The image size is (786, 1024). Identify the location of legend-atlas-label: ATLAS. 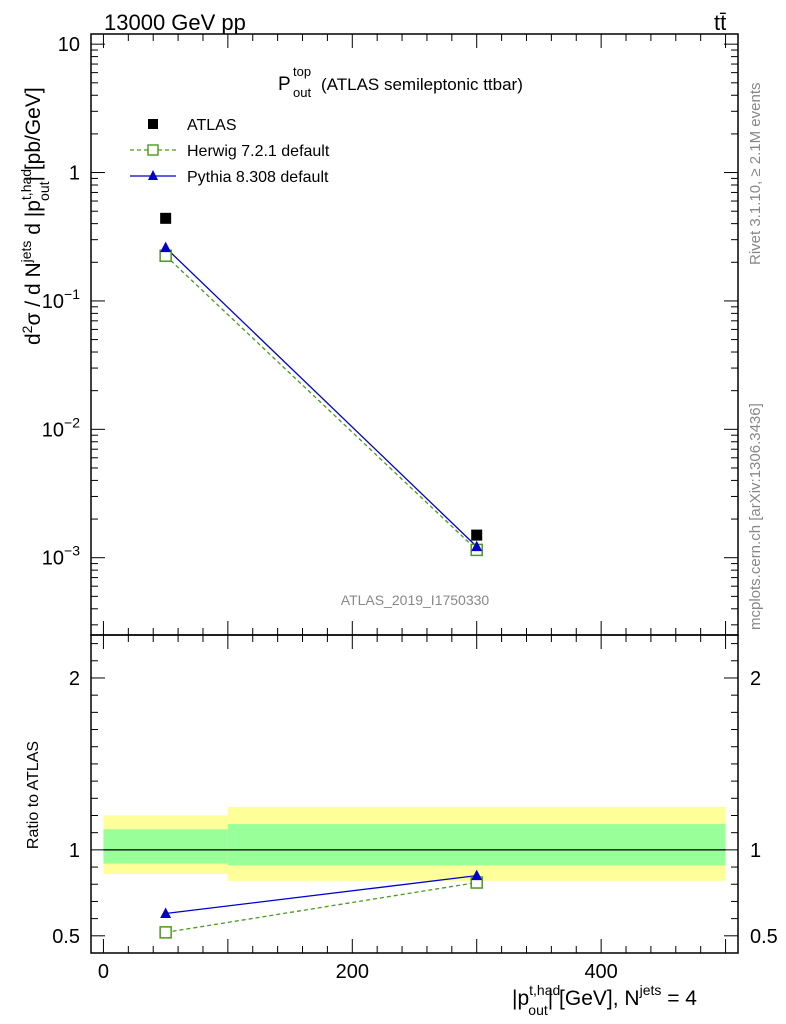
(212, 125).